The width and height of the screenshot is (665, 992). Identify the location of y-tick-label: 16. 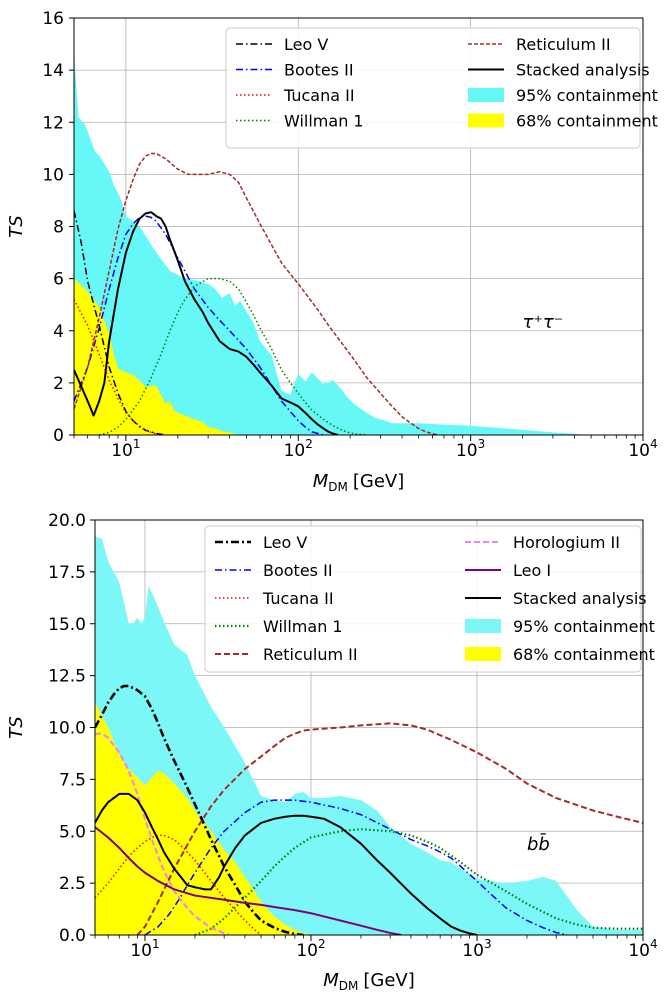
(53, 19).